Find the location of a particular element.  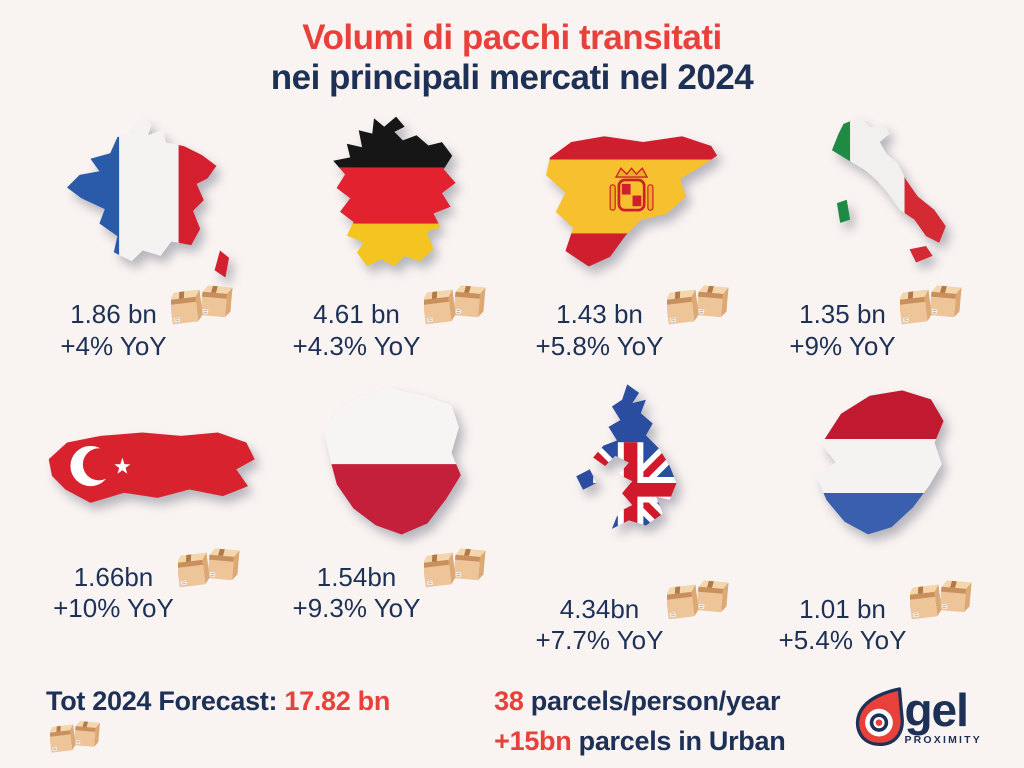

france-yoy-growth: +4% YoY is located at coordinates (113, 345).